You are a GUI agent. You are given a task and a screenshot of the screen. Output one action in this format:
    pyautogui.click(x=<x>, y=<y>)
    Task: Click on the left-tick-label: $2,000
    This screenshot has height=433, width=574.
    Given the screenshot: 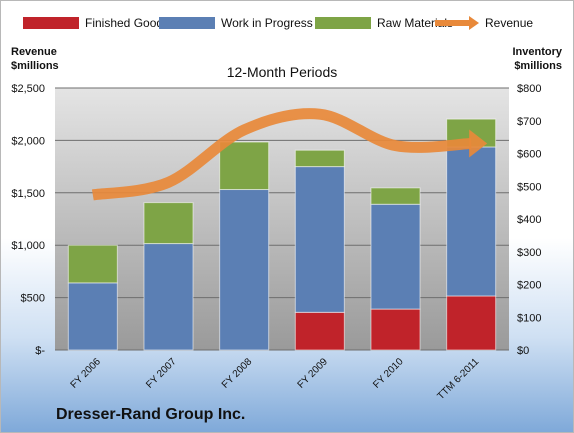 What is the action you would take?
    pyautogui.click(x=28, y=141)
    